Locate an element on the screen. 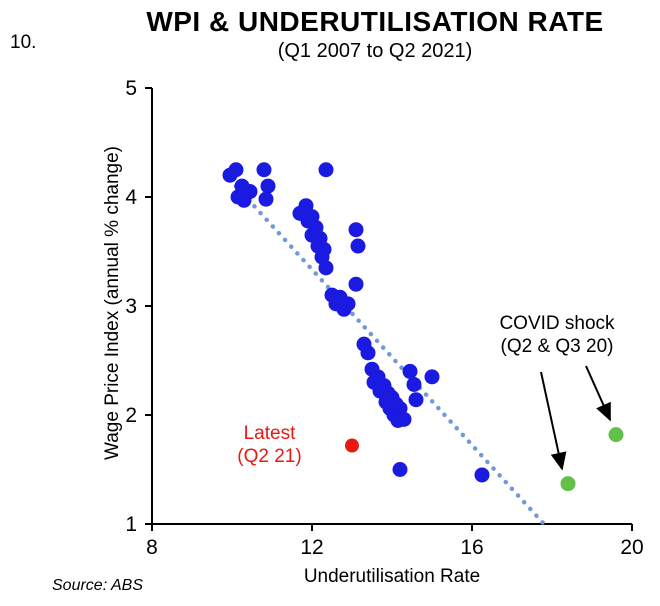  y-tick-label: 2 is located at coordinates (131, 415).